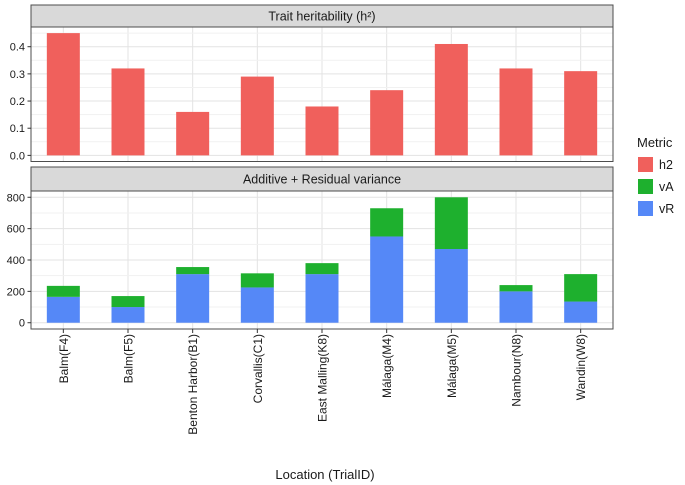 The width and height of the screenshot is (685, 485). Describe the element at coordinates (387, 123) in the screenshot. I see `bar-h2-Málaga(M4)` at that location.